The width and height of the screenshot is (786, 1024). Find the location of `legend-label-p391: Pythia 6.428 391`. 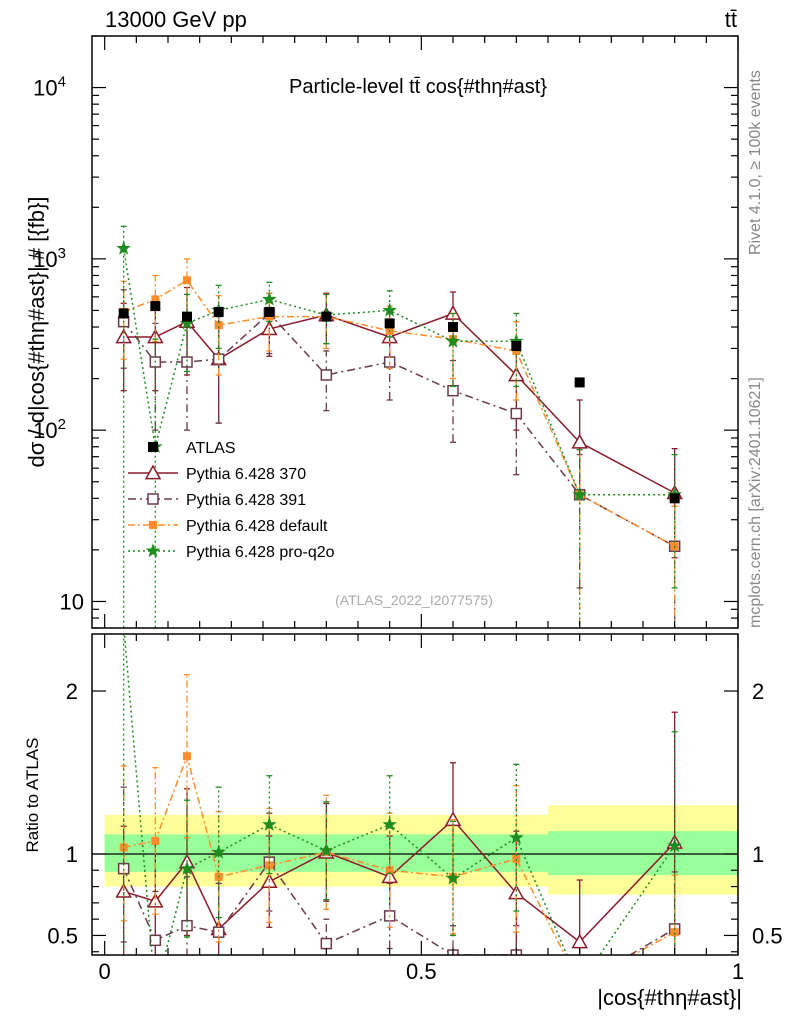

legend-label-p391: Pythia 6.428 391 is located at coordinates (246, 500).